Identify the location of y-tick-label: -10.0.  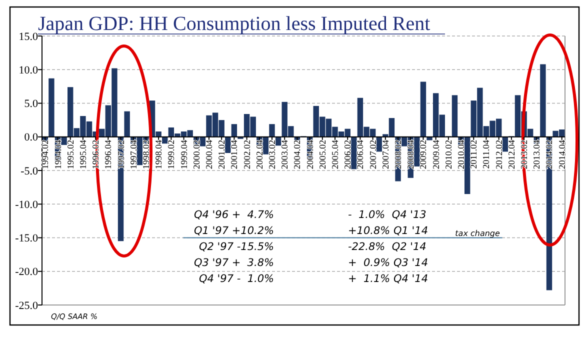
(26, 204).